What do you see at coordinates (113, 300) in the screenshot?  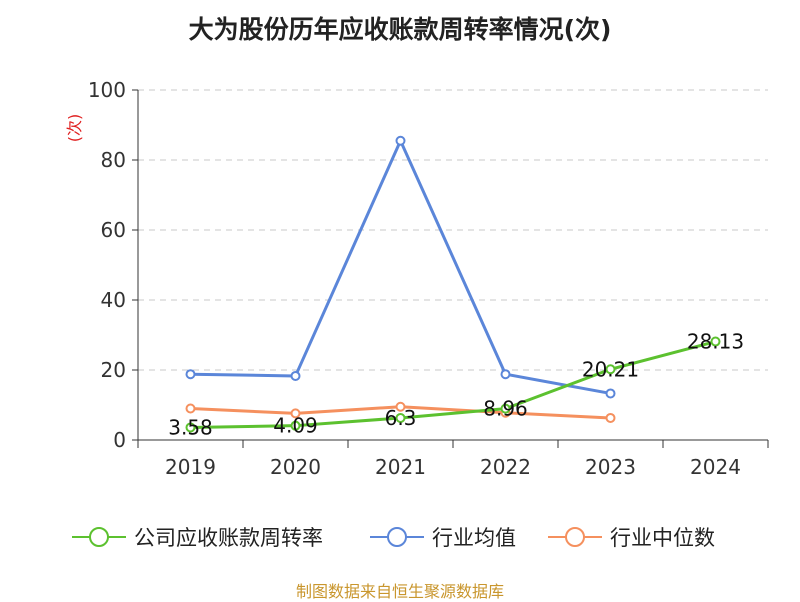 I see `y-tick-label: 40` at bounding box center [113, 300].